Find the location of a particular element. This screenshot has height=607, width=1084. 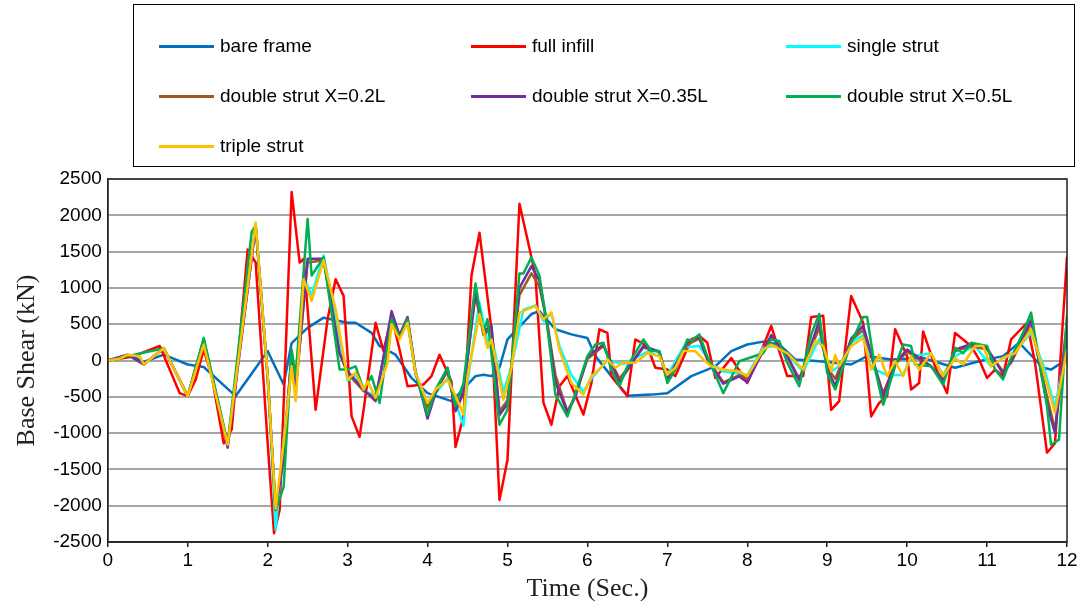

y-tick-label: 0 is located at coordinates (96, 359).